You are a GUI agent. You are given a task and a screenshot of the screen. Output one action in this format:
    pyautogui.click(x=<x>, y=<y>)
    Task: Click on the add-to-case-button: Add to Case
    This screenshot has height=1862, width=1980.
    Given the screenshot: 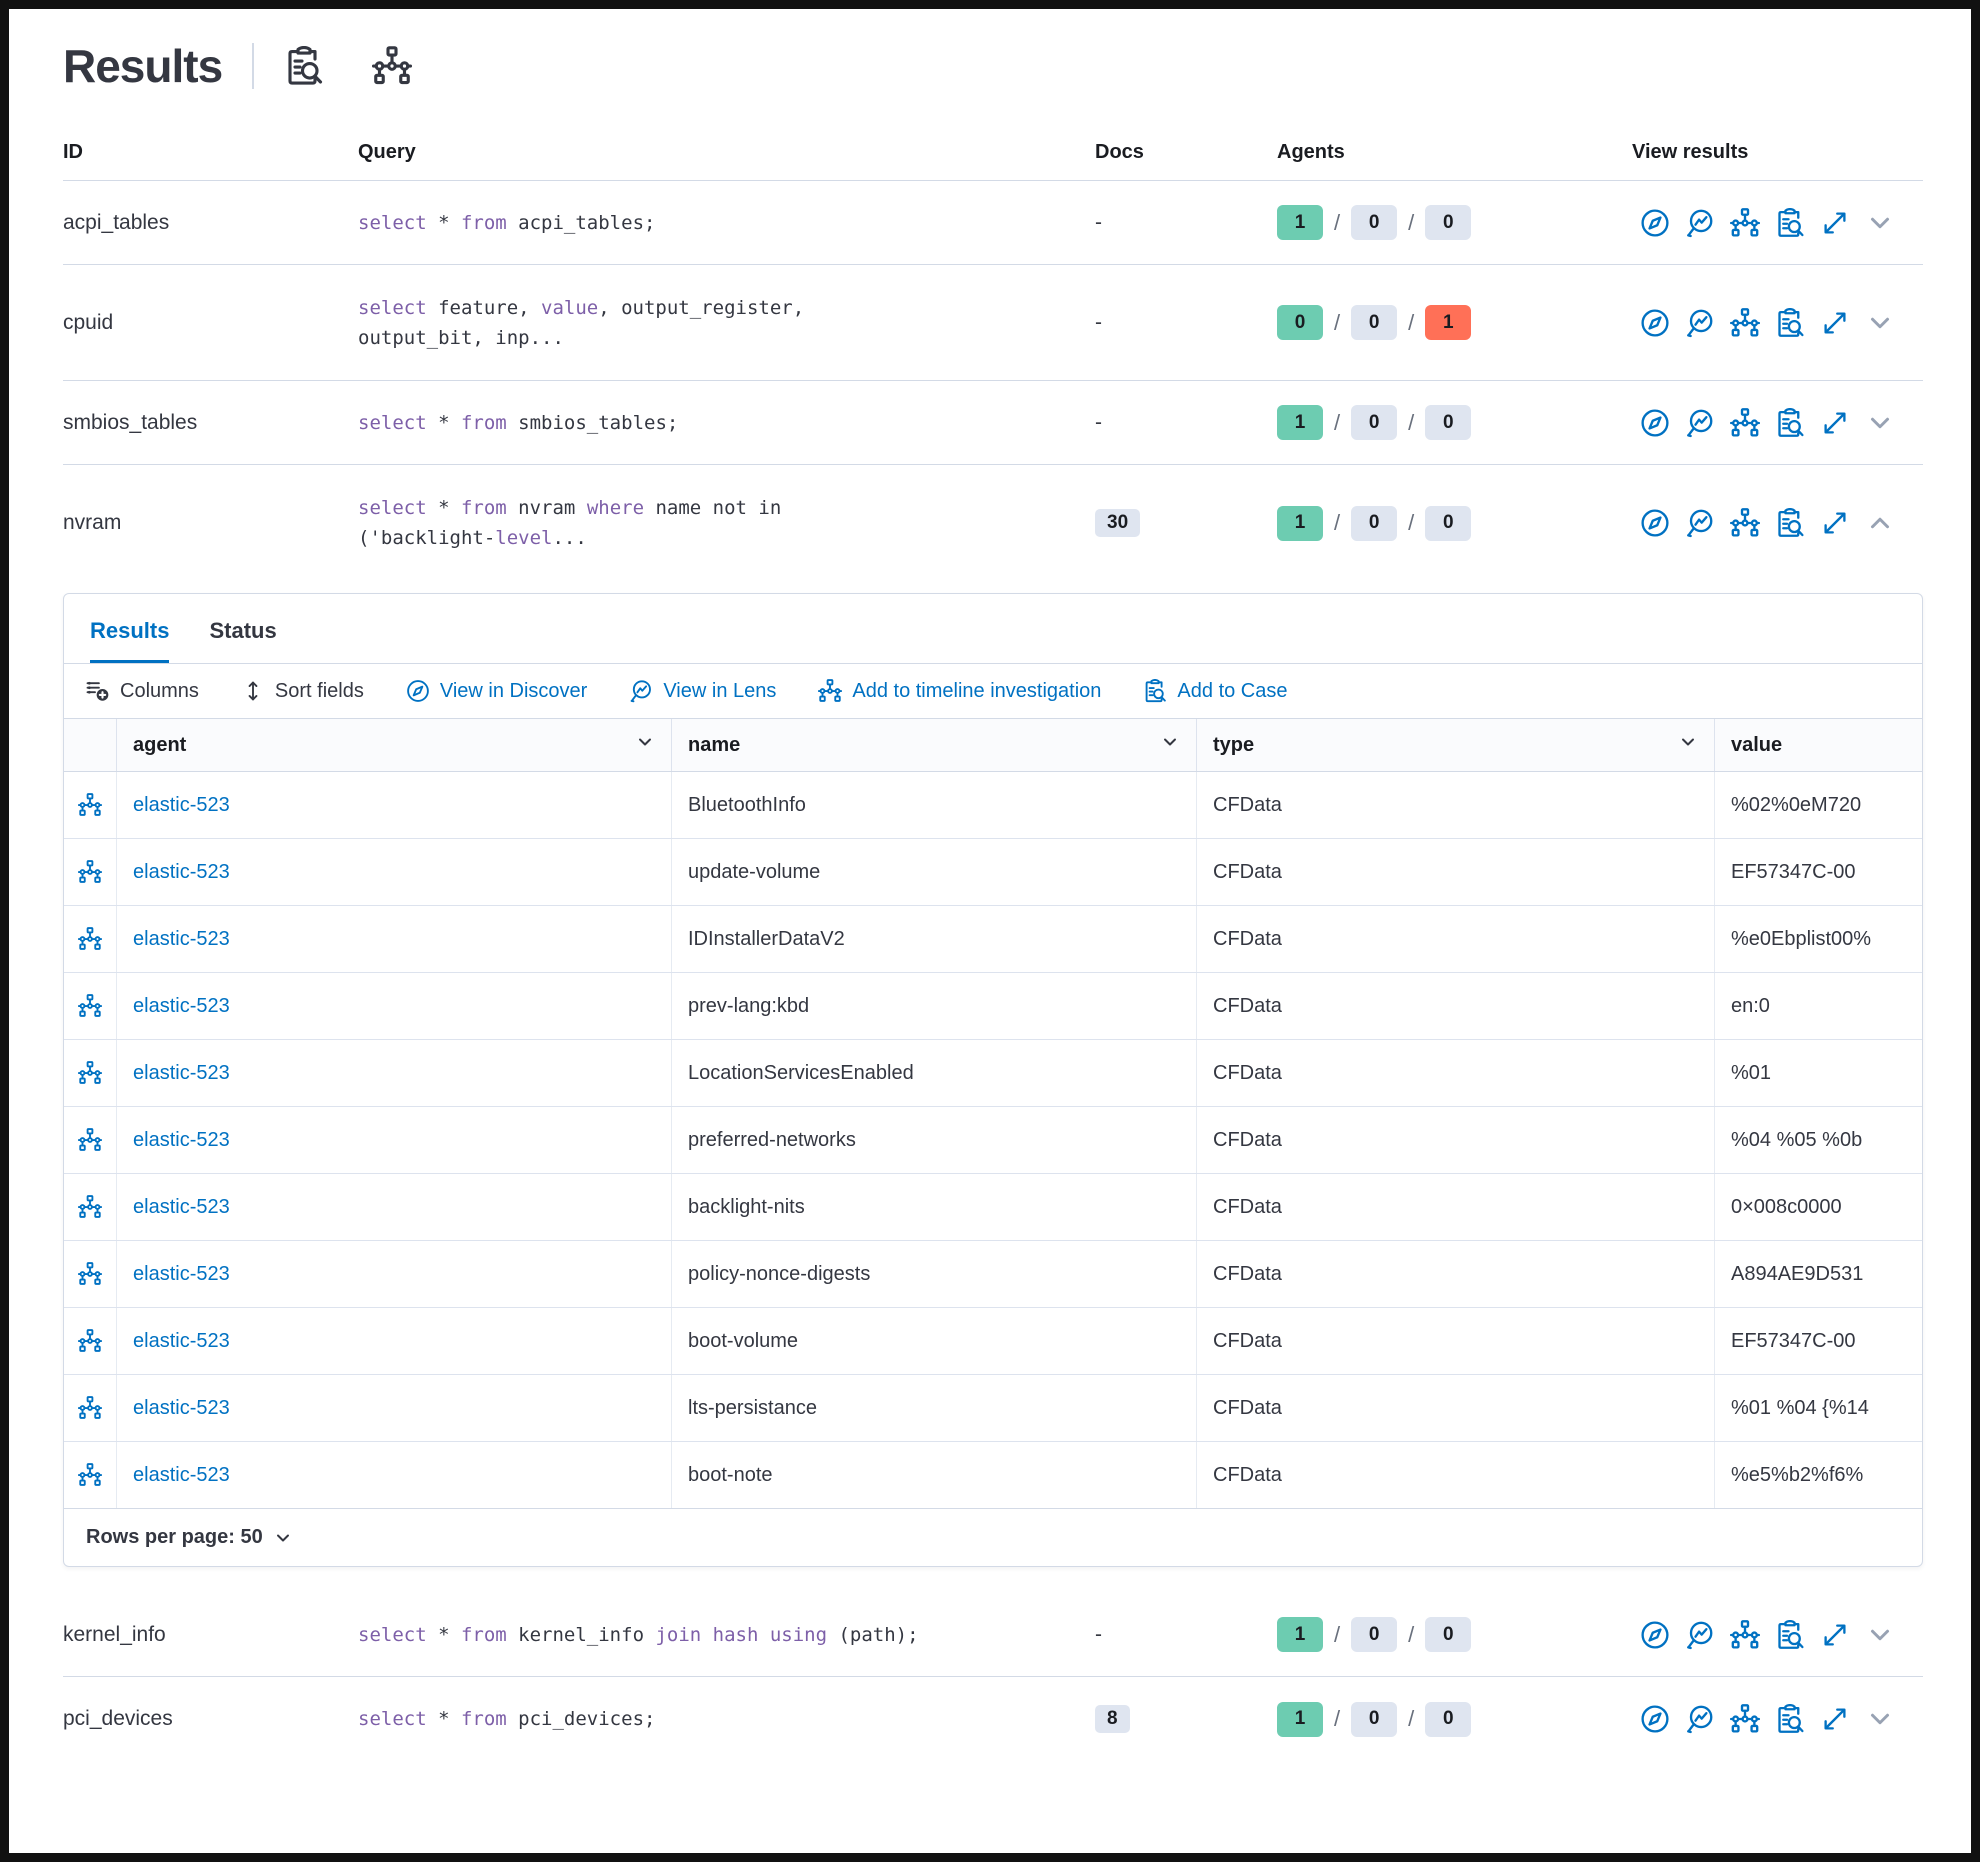 What is the action you would take?
    pyautogui.click(x=1215, y=691)
    